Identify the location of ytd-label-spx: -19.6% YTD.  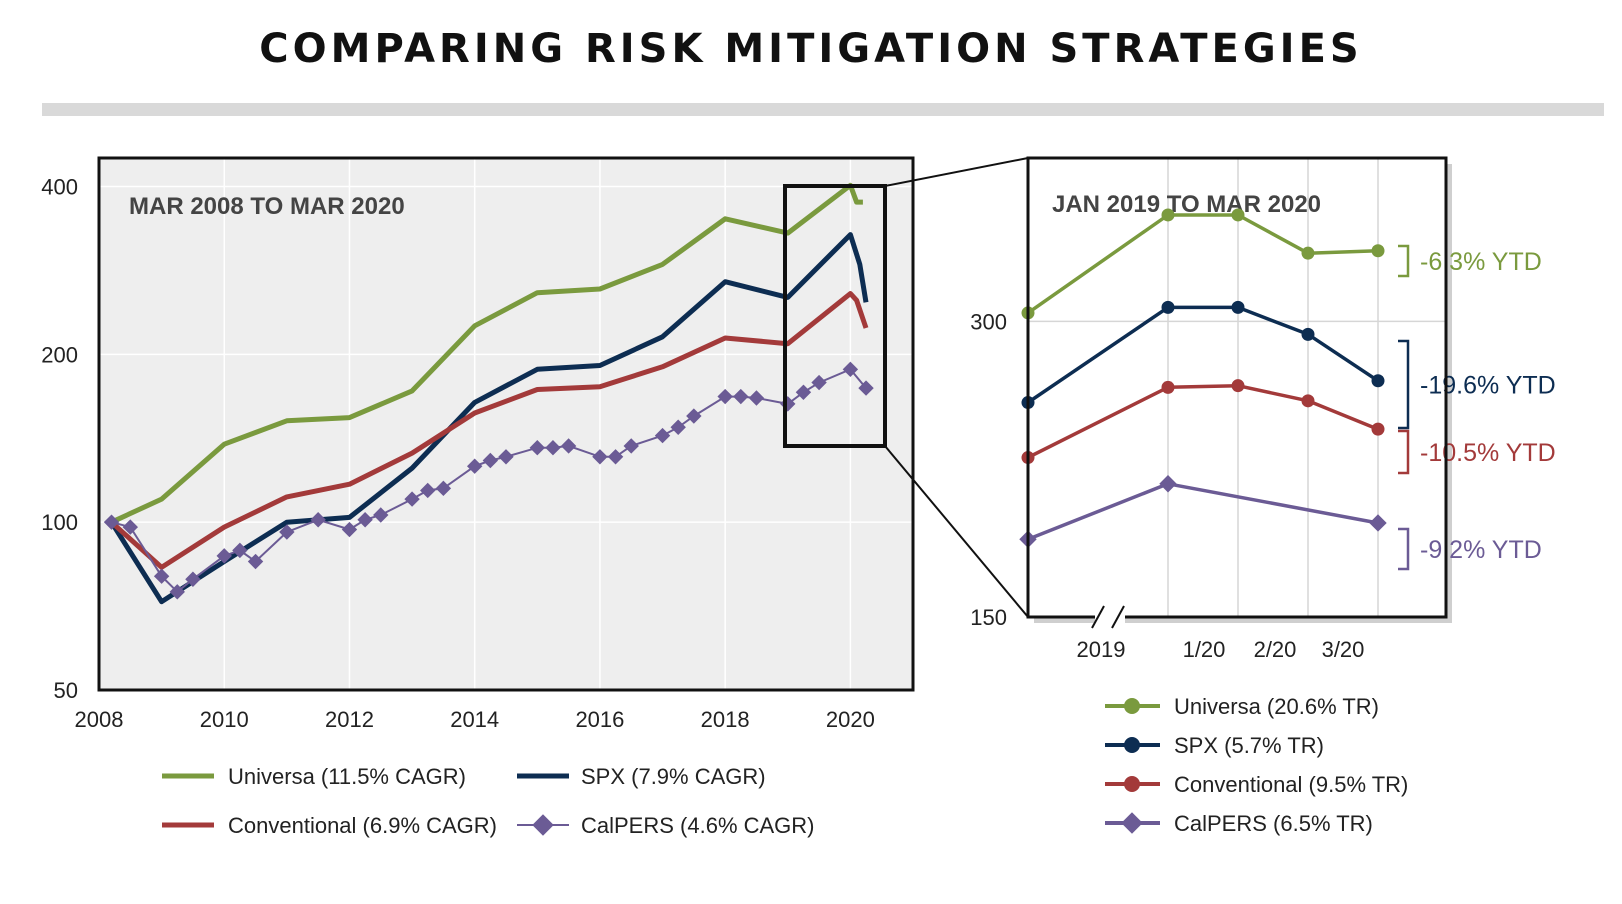
(1488, 386).